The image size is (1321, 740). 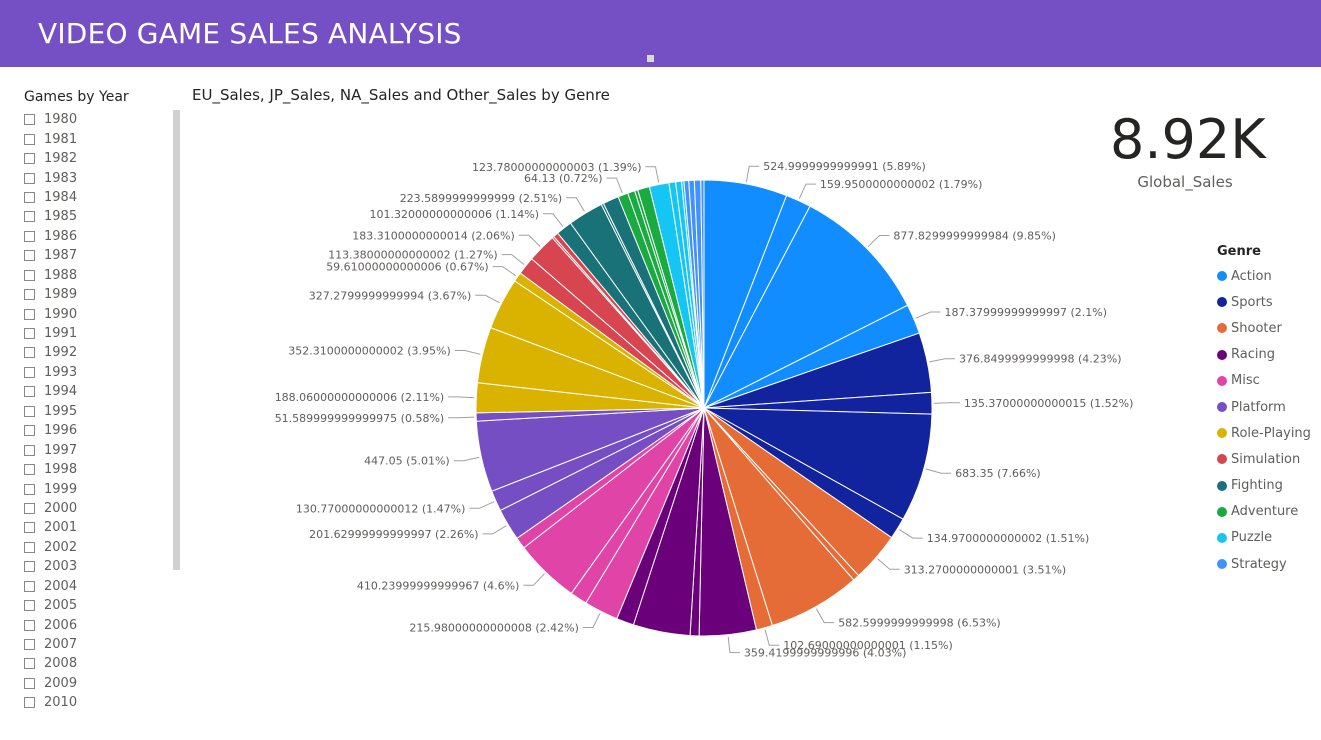 I want to click on legend-label: Fighting, so click(x=1257, y=486).